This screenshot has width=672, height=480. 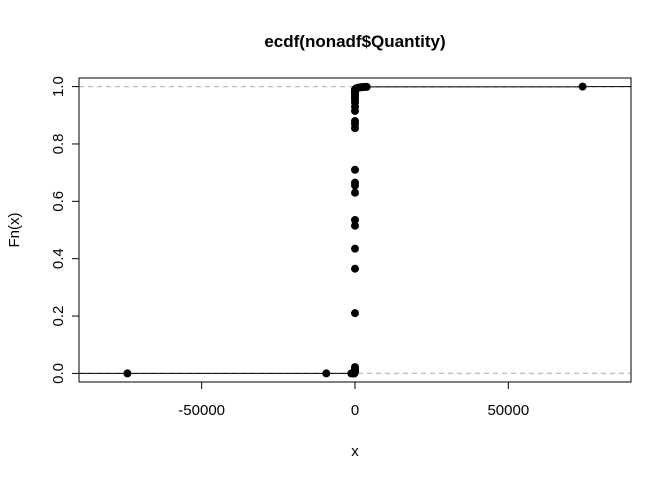 I want to click on x-axis: -50000 0 50000, so click(x=353, y=400).